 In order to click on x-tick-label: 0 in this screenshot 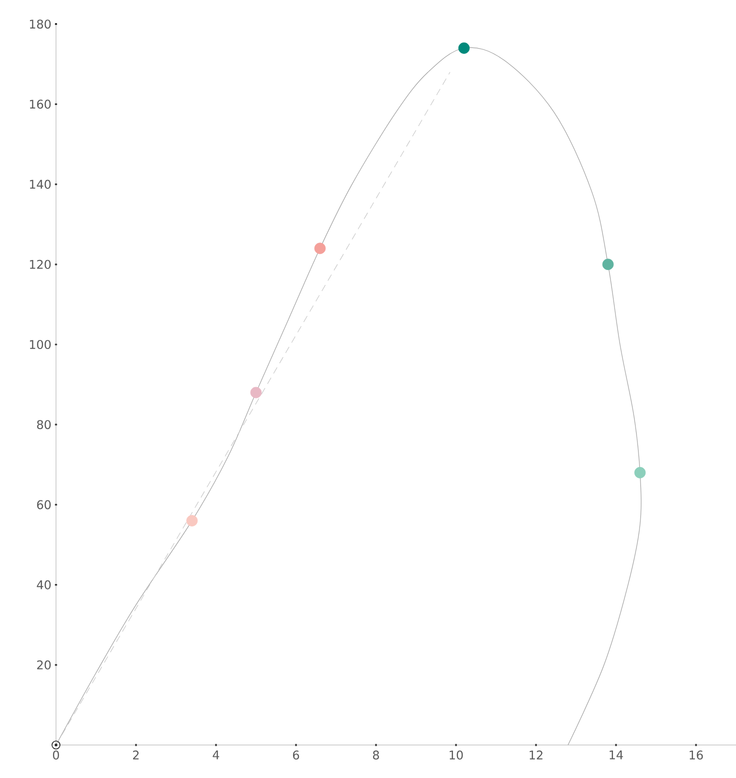, I will do `click(56, 755)`.